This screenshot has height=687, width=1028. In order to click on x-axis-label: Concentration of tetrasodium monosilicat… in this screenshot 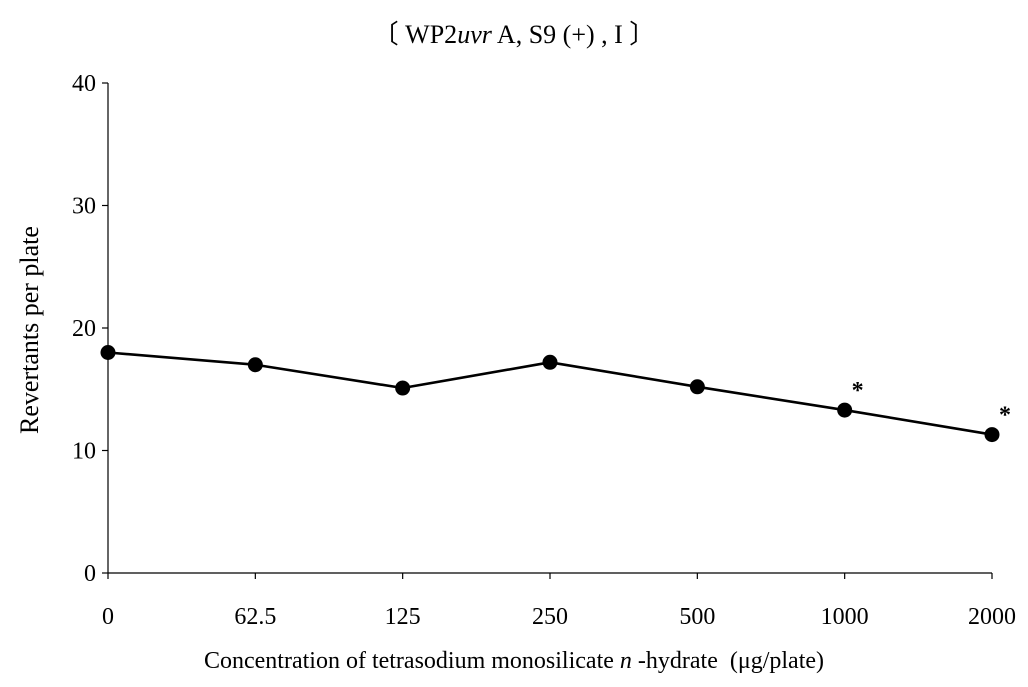, I will do `click(514, 661)`.